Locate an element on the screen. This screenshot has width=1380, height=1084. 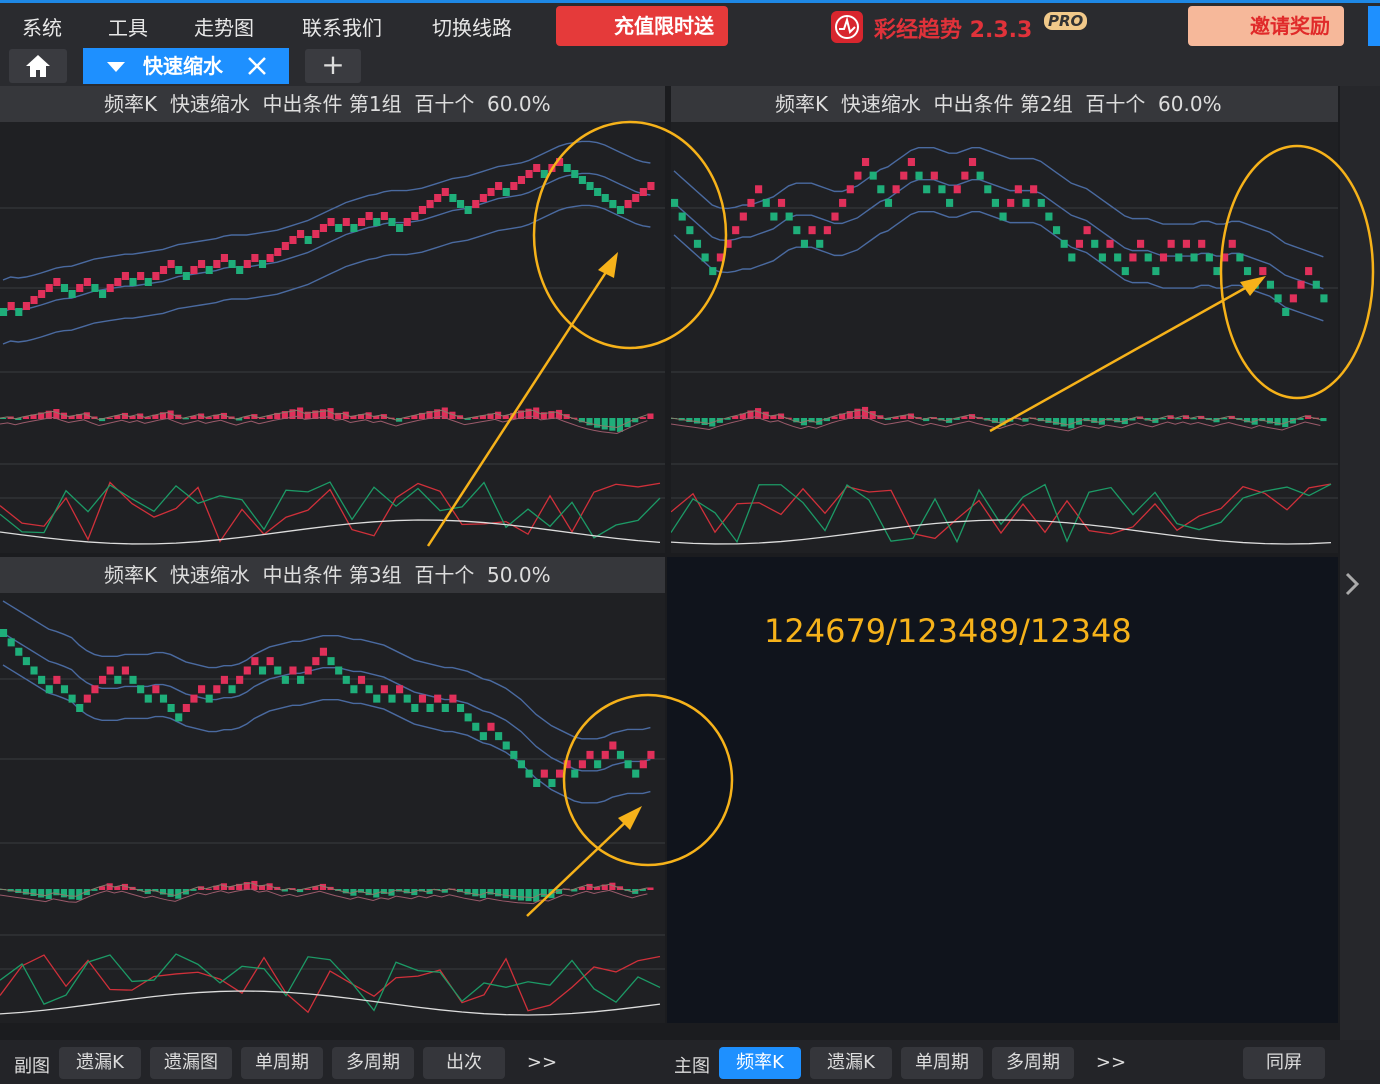
home-button is located at coordinates (38, 66).